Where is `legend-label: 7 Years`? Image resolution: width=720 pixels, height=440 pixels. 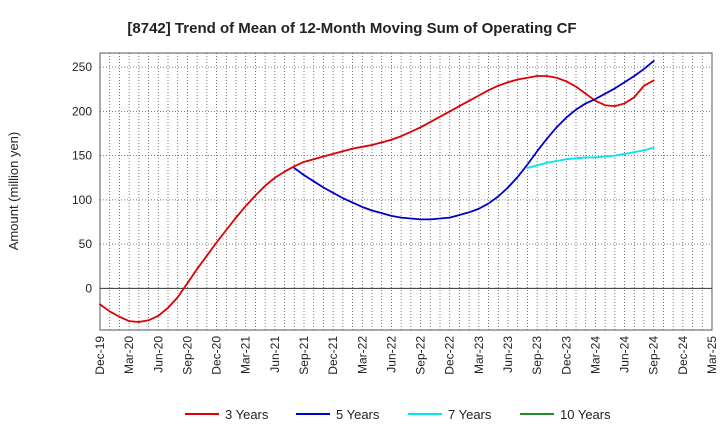 legend-label: 7 Years is located at coordinates (470, 414).